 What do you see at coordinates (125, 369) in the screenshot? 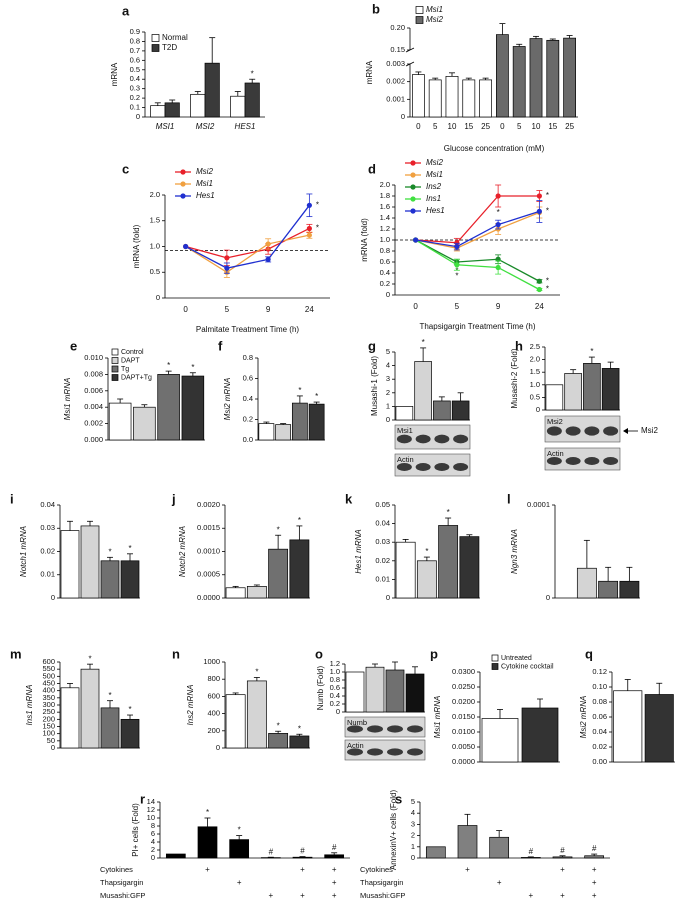
I see `legend-label: Tg` at bounding box center [125, 369].